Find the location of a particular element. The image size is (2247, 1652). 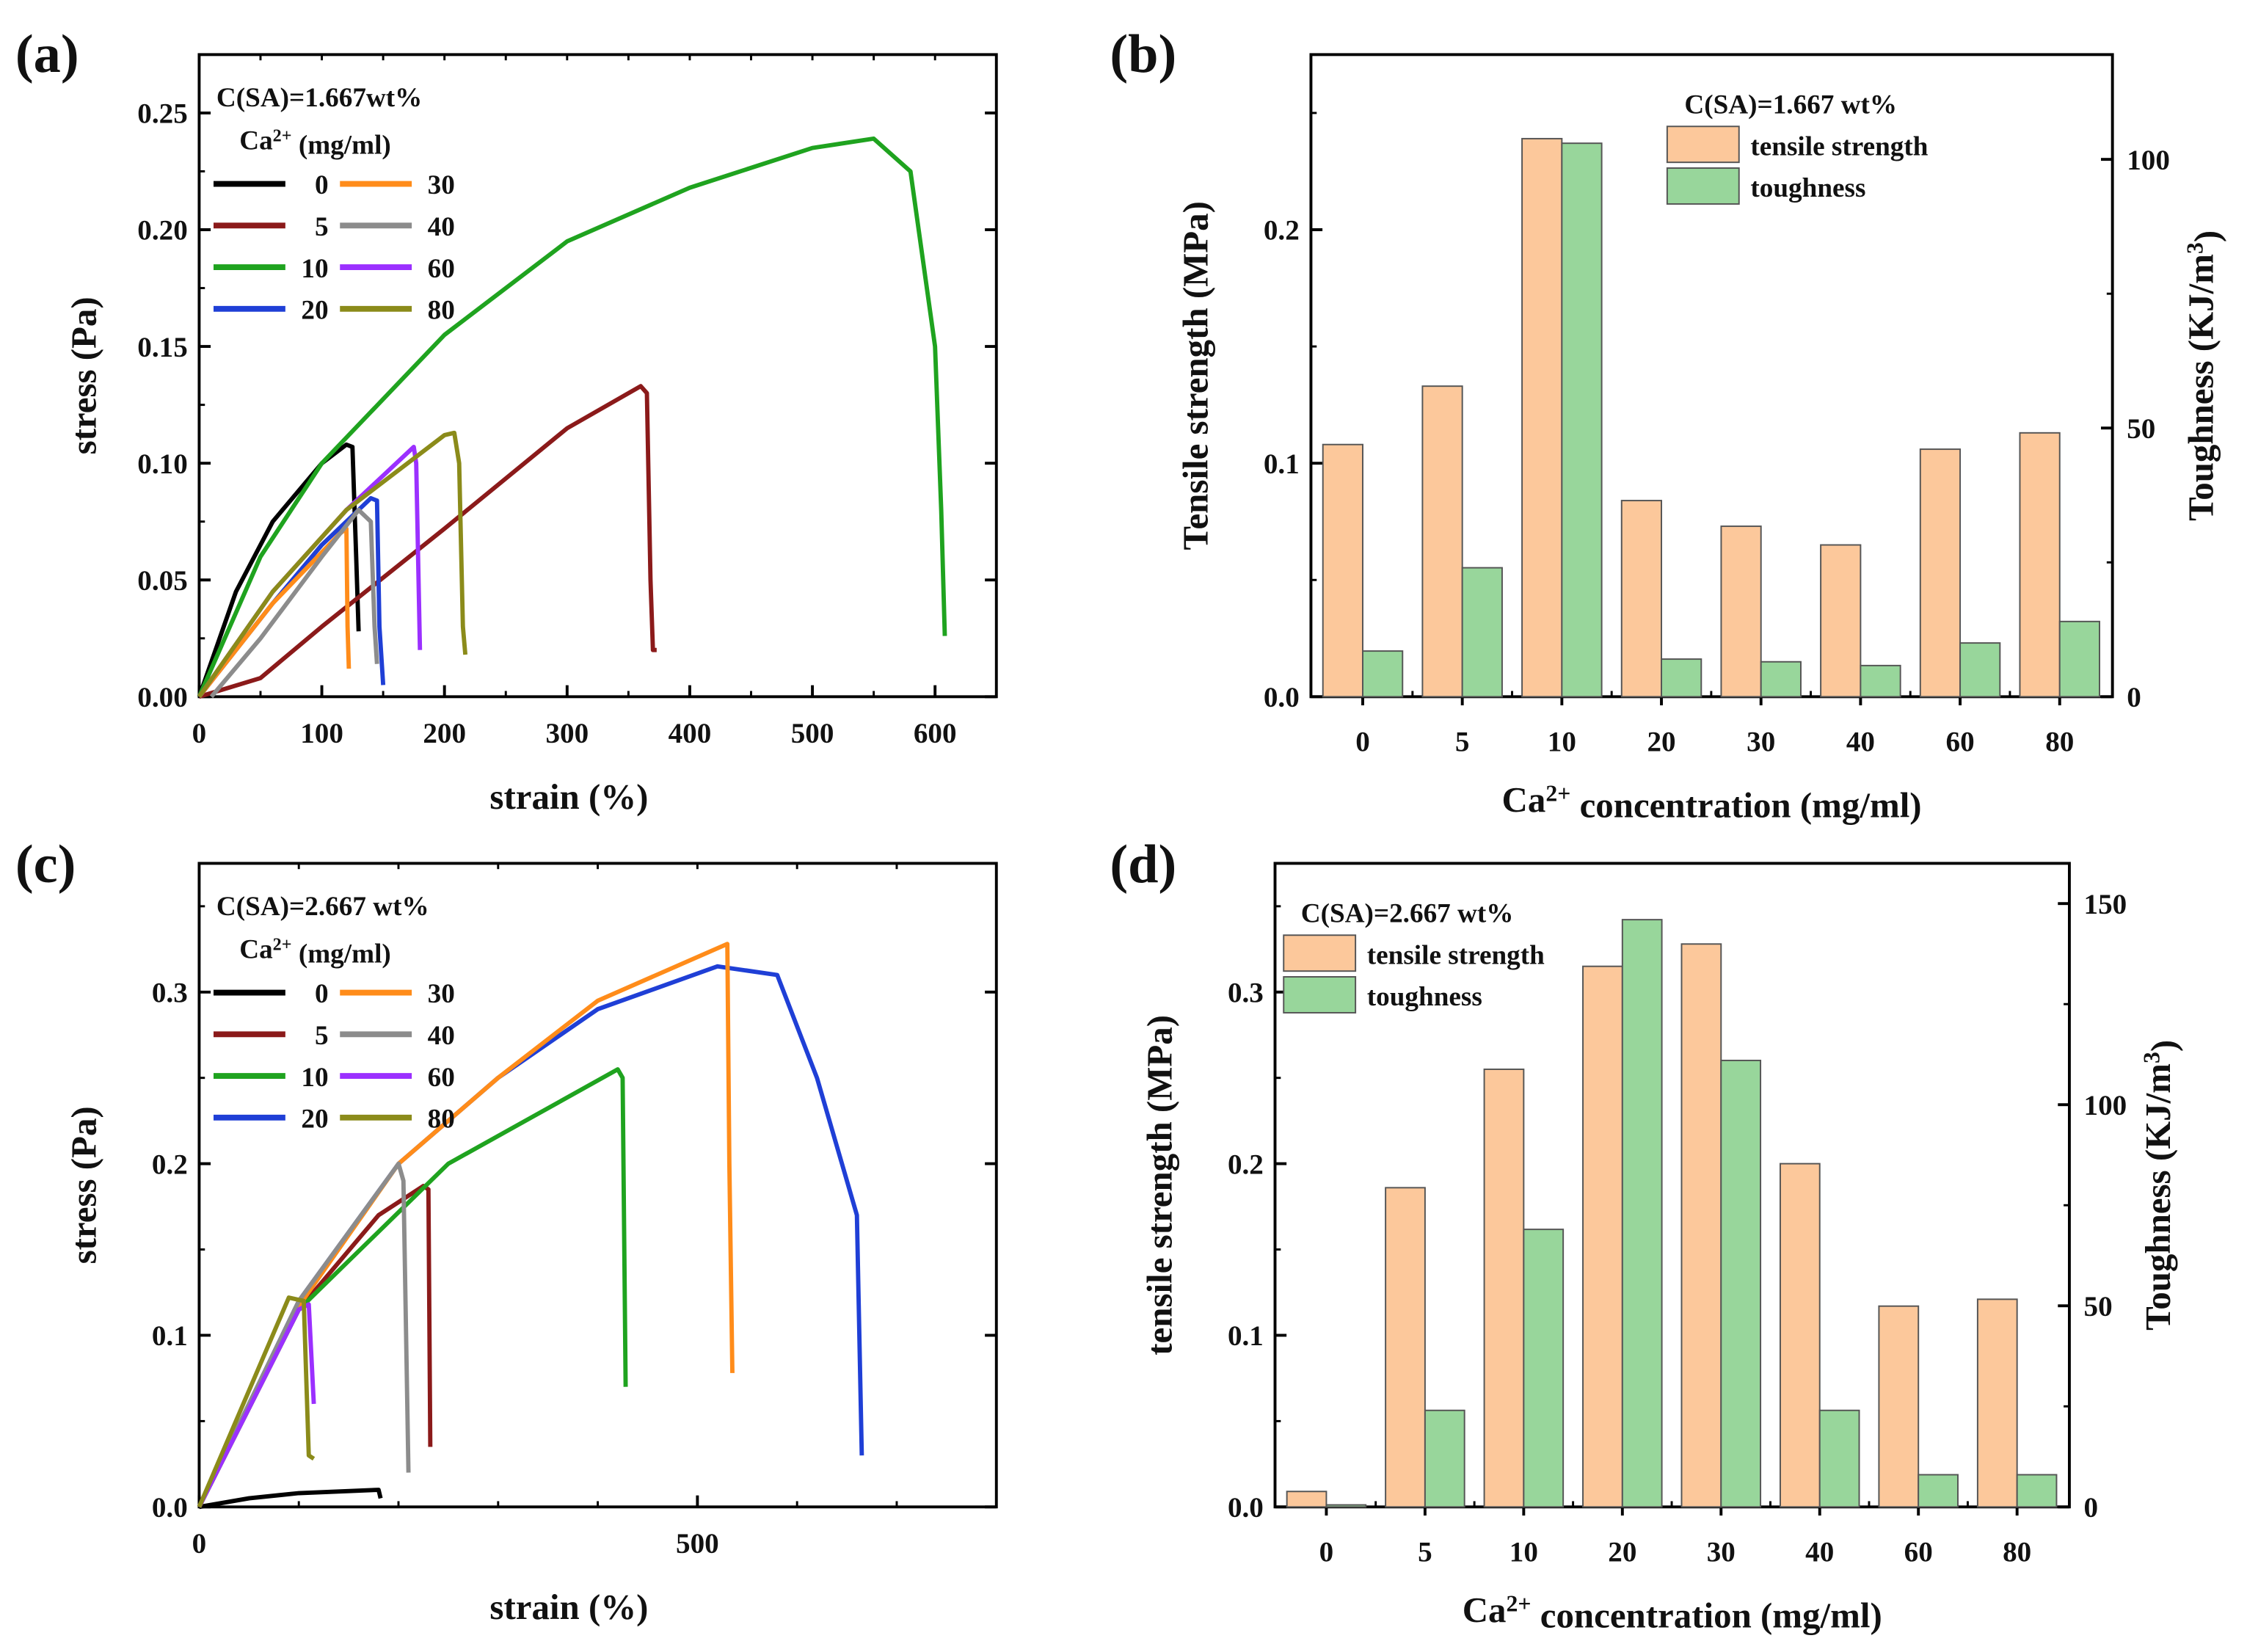

x-tick-label: 100 is located at coordinates (322, 733).